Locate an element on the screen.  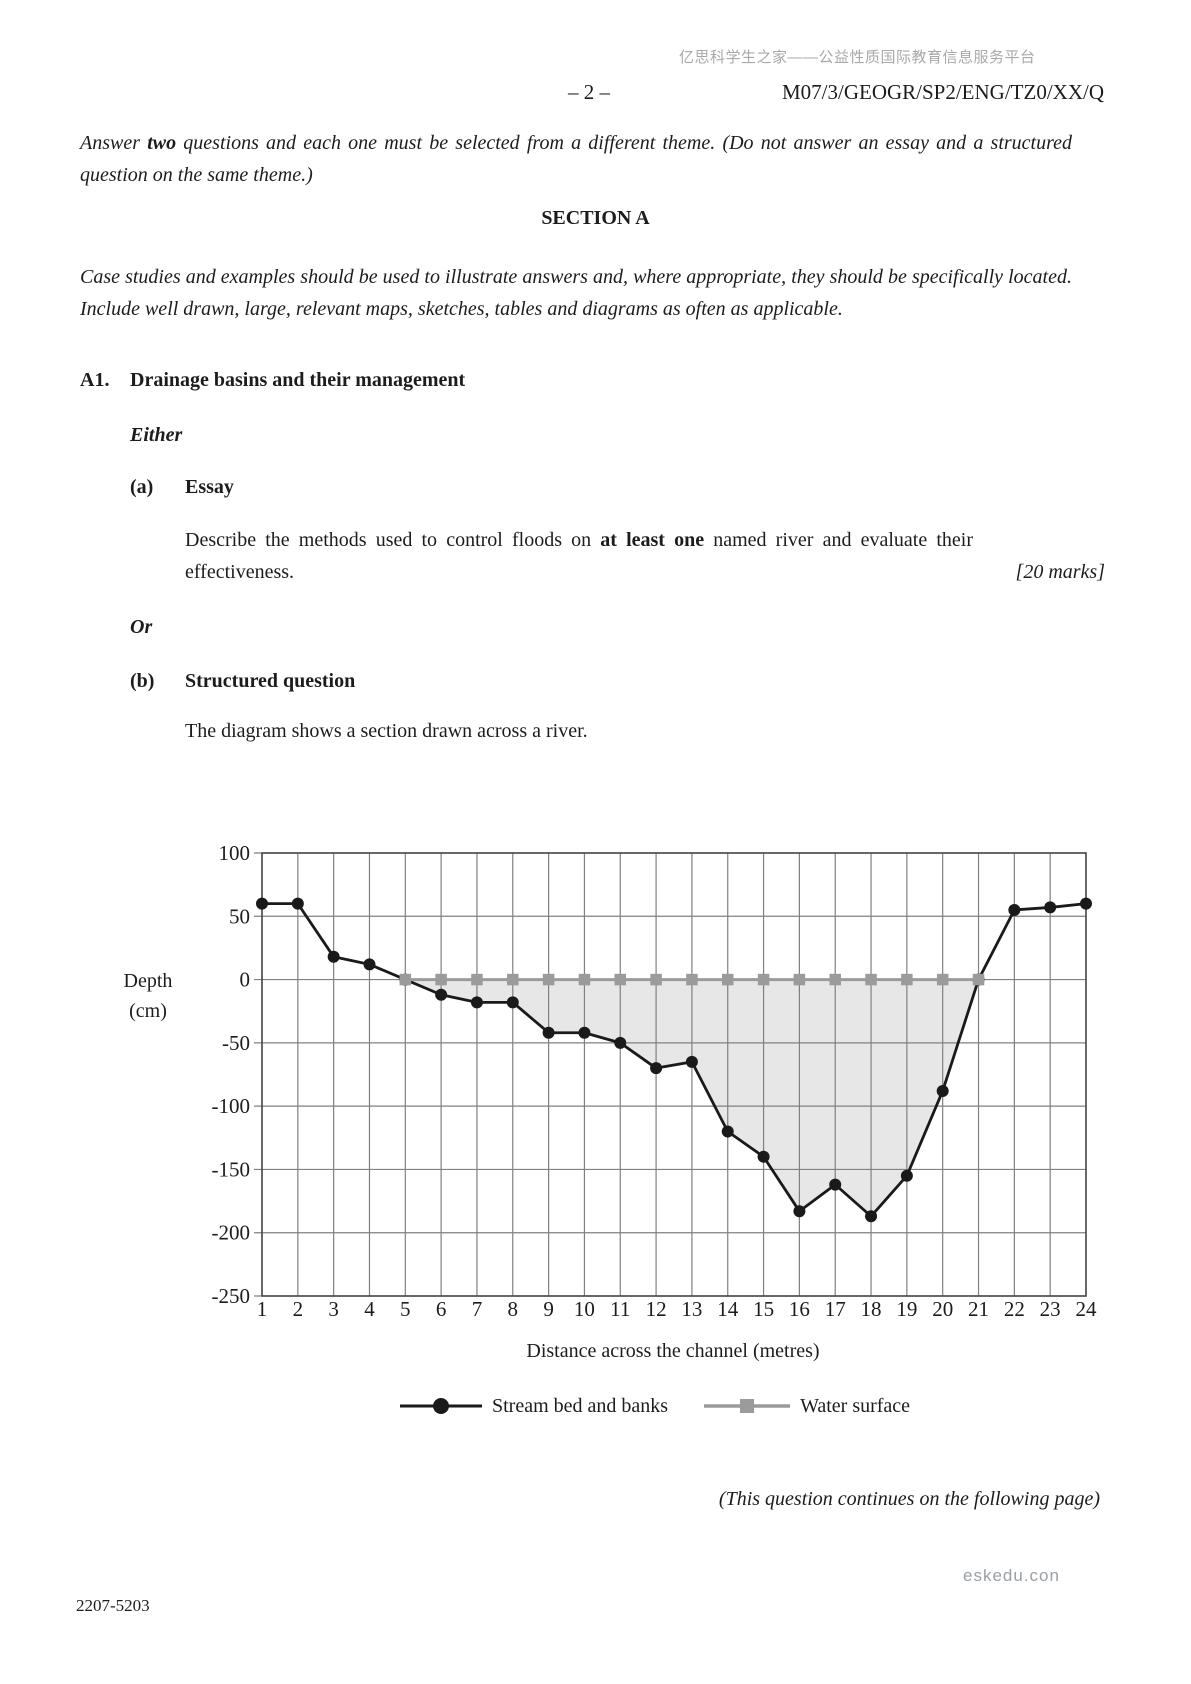
svg-text: 5 is located at coordinates (405, 1309).